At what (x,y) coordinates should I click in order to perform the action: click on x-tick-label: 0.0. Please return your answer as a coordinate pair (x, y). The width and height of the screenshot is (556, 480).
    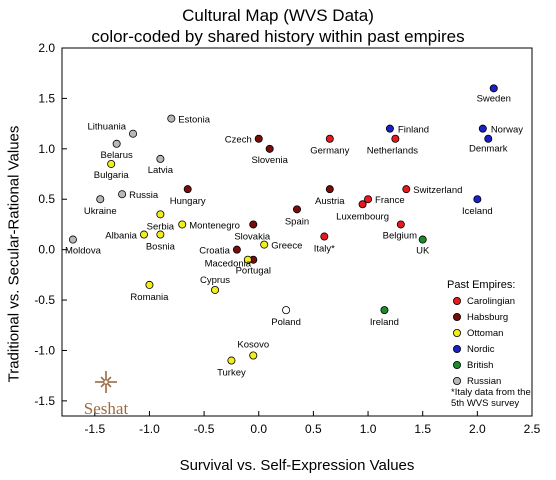
    Looking at the image, I should click on (258, 429).